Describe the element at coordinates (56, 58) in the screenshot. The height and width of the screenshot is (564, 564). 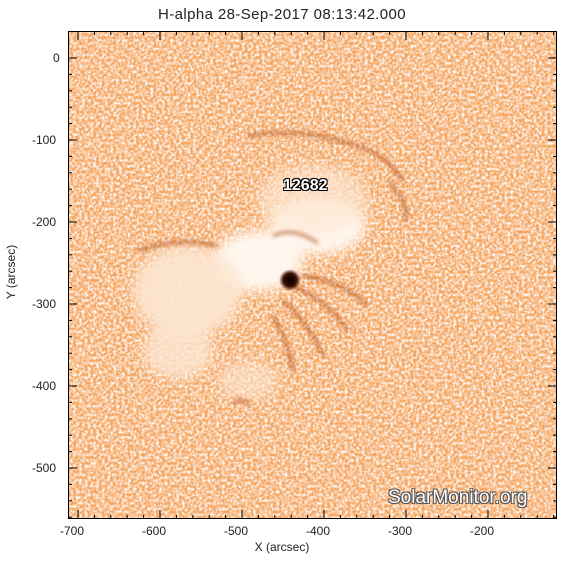
I see `y-tick-label: 0` at that location.